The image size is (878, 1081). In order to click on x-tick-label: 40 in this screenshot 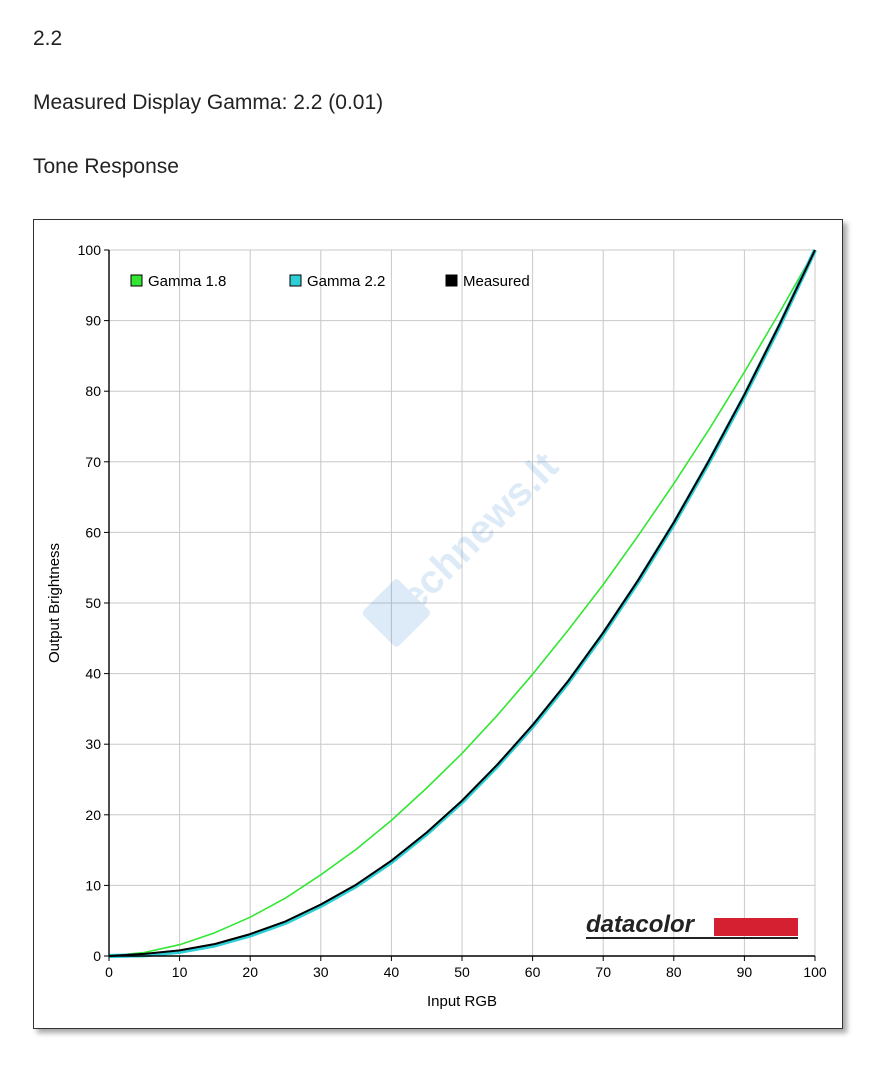, I will do `click(392, 972)`.